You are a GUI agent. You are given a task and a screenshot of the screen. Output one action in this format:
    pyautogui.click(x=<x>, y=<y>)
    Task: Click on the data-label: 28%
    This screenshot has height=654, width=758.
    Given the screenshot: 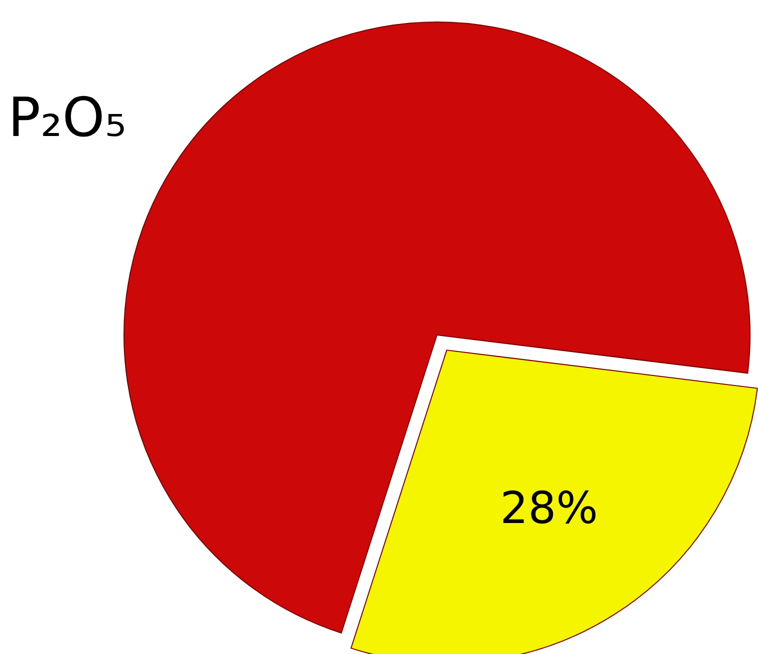 What is the action you would take?
    pyautogui.click(x=549, y=508)
    